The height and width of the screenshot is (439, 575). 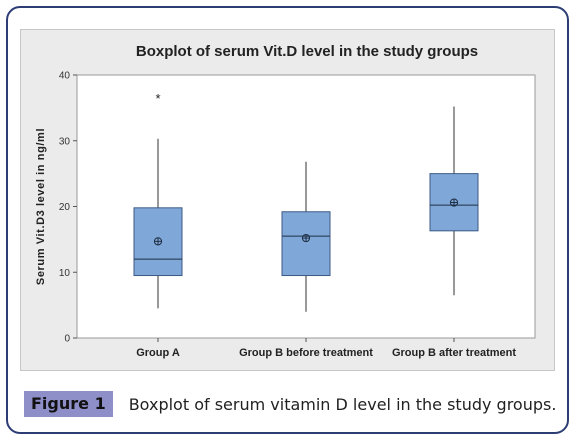 What do you see at coordinates (65, 207) in the screenshot?
I see `y-tick-label-2: 20` at bounding box center [65, 207].